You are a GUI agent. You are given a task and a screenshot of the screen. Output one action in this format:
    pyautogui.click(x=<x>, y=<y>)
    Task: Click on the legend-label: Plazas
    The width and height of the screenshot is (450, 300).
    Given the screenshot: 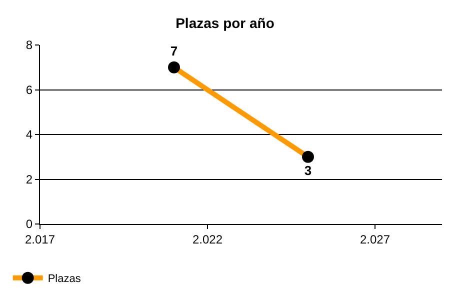 What is the action you would take?
    pyautogui.click(x=65, y=279)
    